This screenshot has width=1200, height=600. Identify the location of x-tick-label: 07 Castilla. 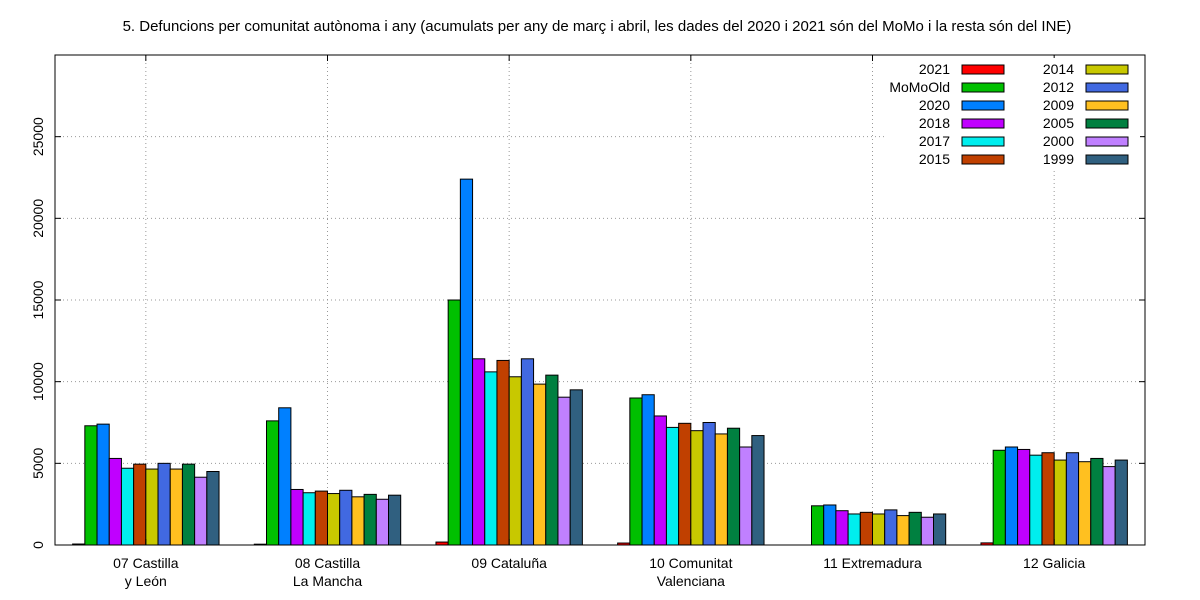
(146, 563).